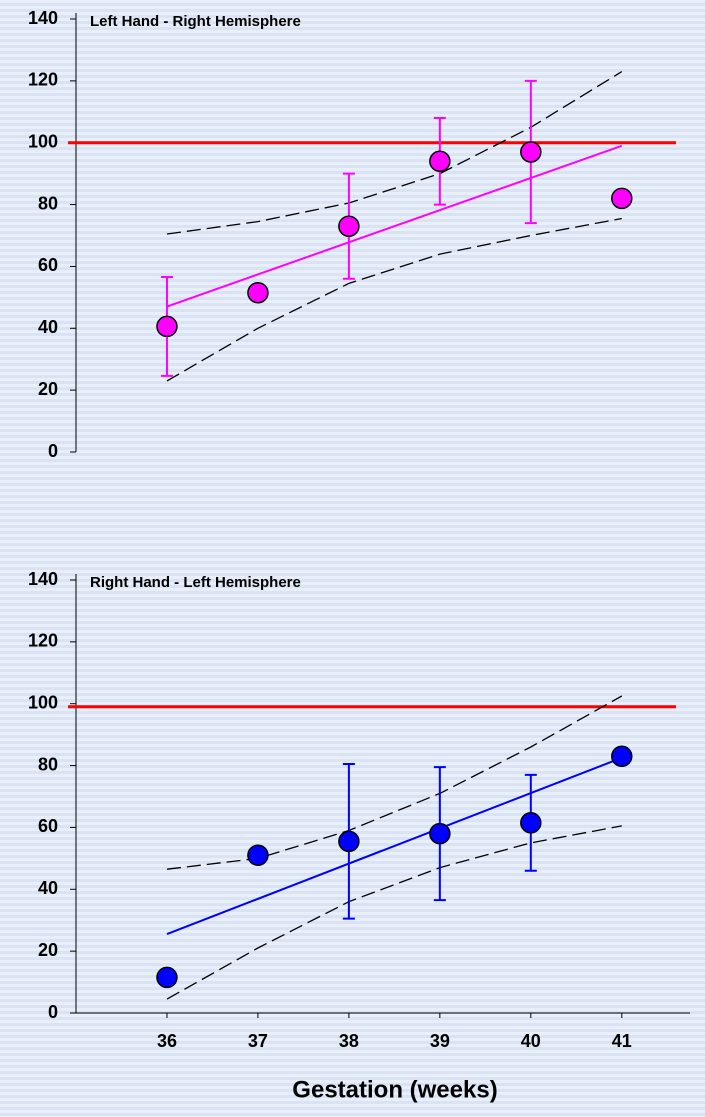 Image resolution: width=705 pixels, height=1117 pixels. What do you see at coordinates (258, 1041) in the screenshot?
I see `x-tick-label: 37` at bounding box center [258, 1041].